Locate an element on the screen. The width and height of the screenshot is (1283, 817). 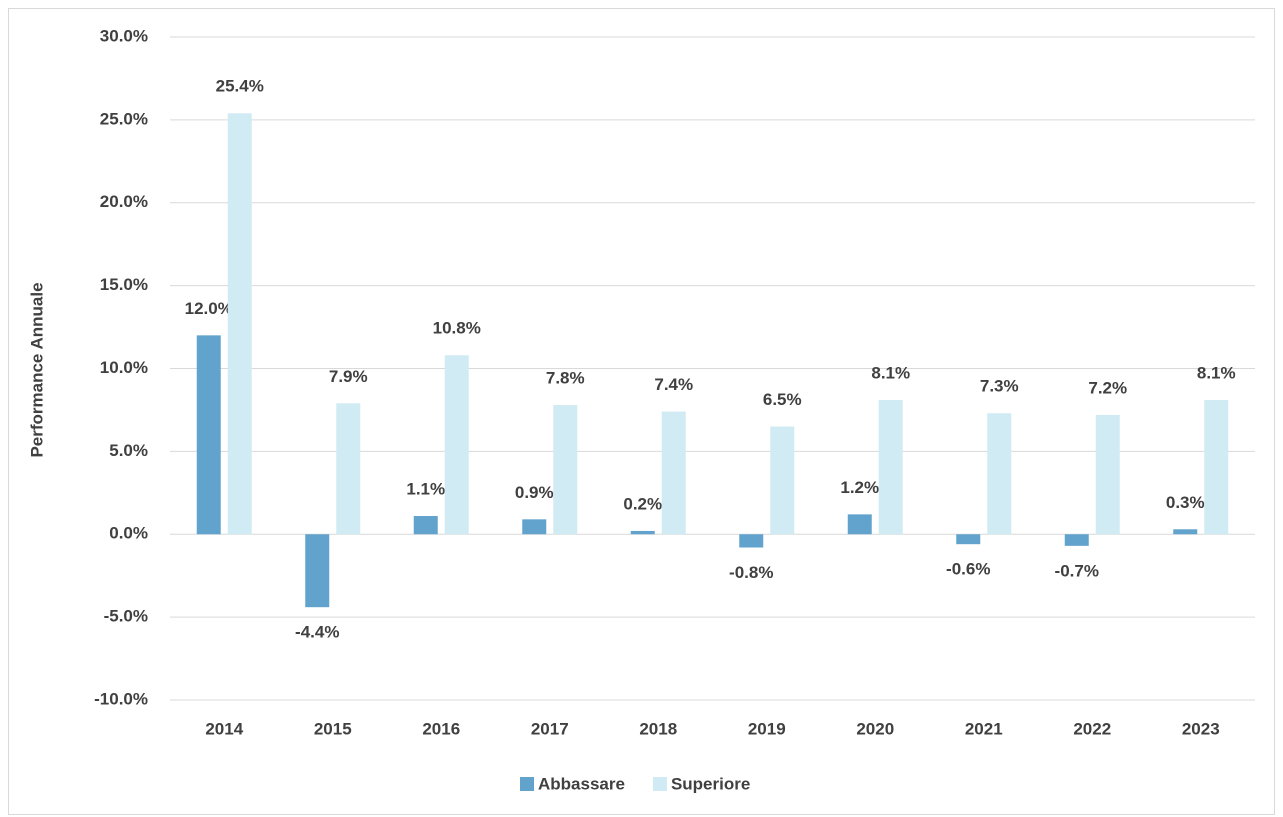
y-tick-label: -10.0% is located at coordinates (121, 698).